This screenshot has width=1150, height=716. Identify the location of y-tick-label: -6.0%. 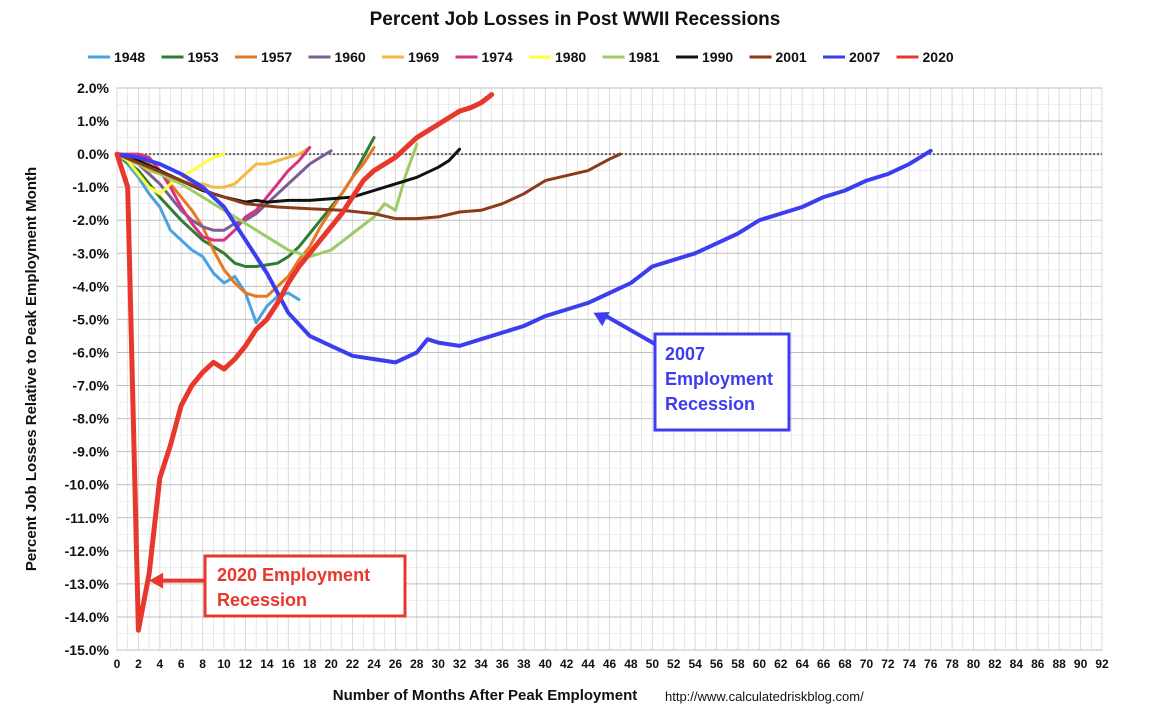
(90, 352).